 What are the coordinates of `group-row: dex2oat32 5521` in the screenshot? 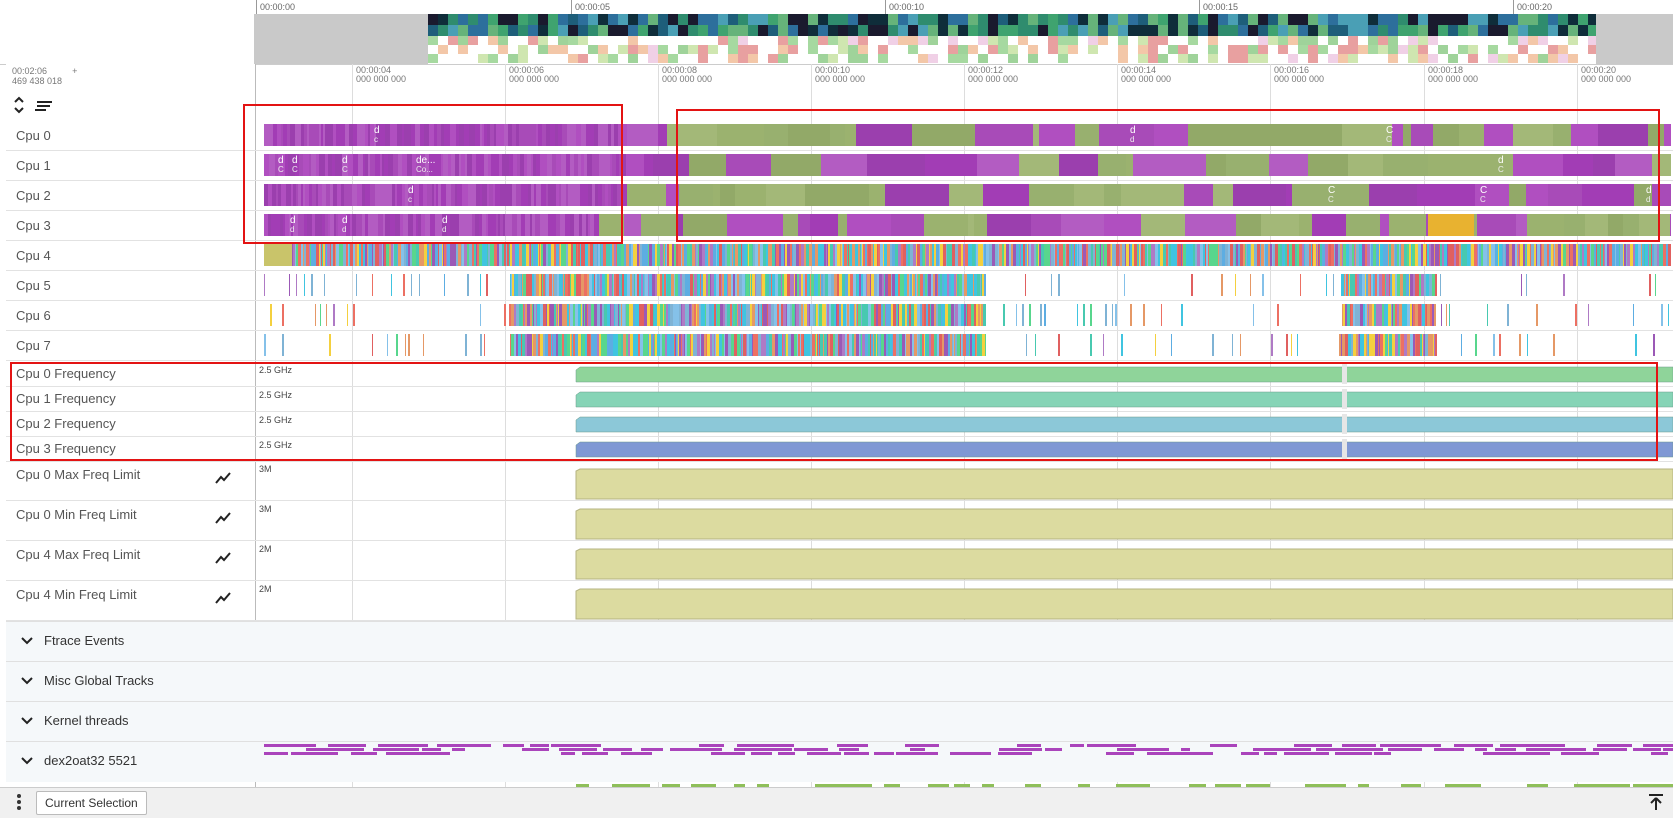 It's located at (839, 761).